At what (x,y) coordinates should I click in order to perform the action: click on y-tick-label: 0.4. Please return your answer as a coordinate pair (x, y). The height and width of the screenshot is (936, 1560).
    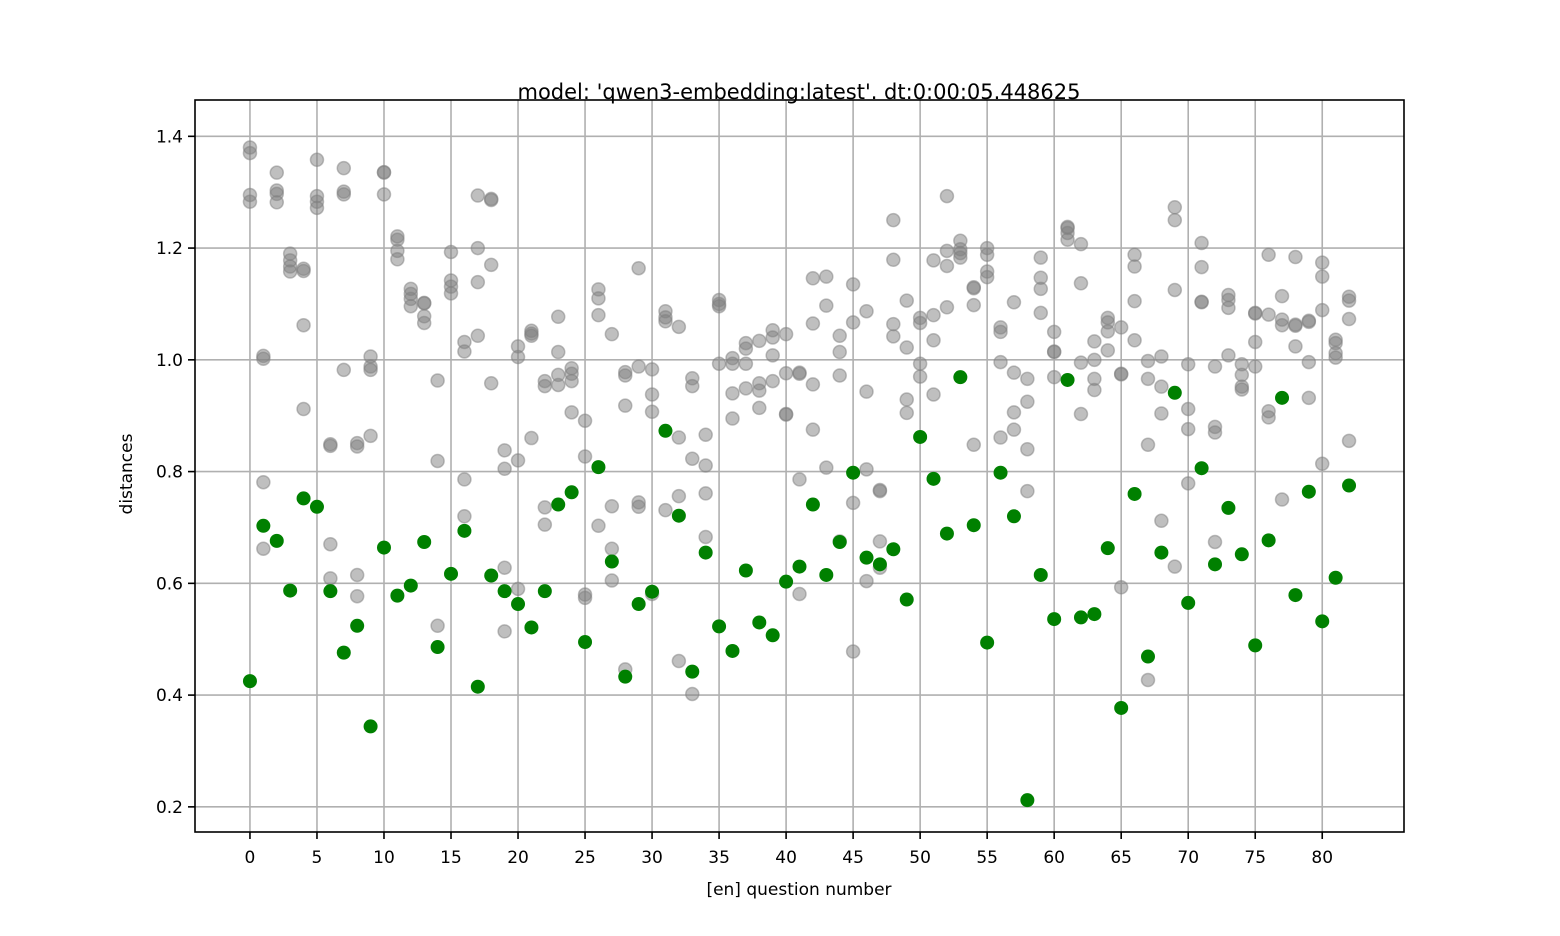
    Looking at the image, I should click on (169, 696).